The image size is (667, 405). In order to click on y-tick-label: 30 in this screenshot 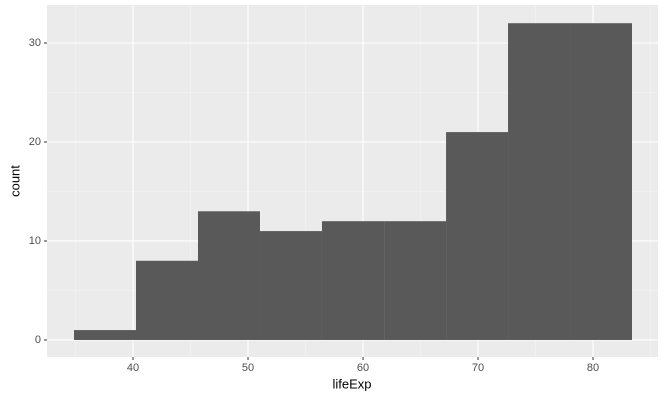, I will do `click(35, 43)`.